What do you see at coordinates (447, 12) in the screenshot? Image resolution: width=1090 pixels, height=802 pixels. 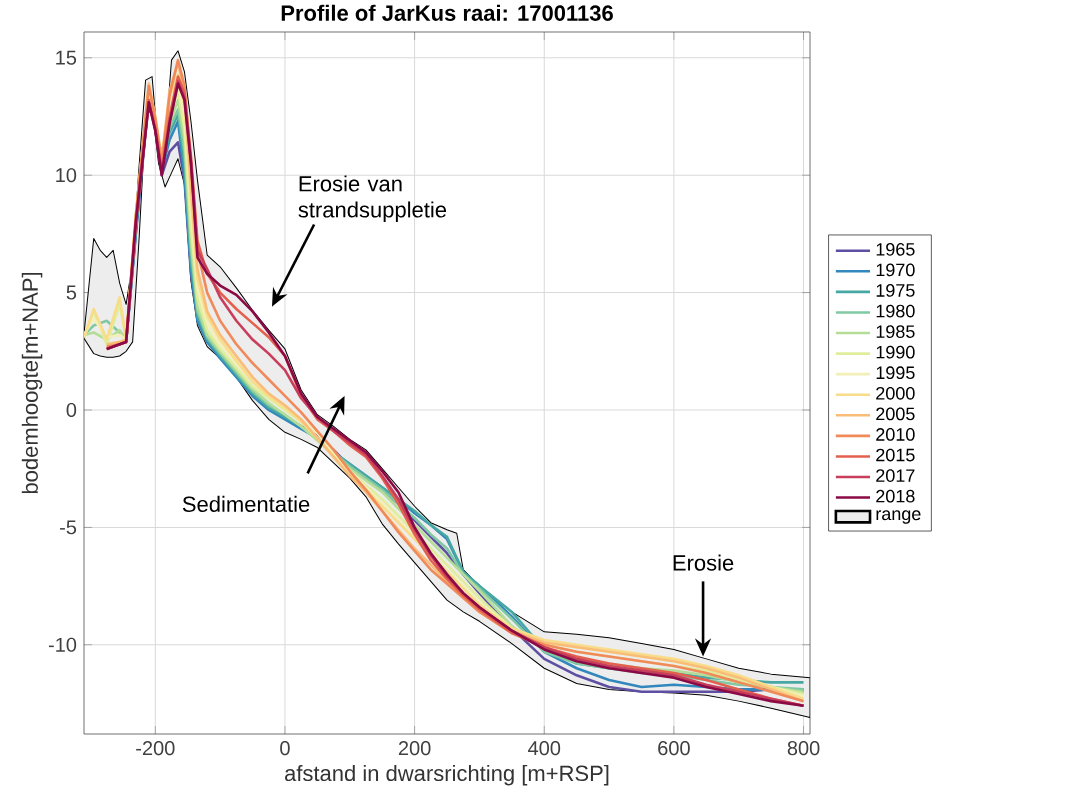 I see `chart-title: Profile of JarKus raai: 17001136` at bounding box center [447, 12].